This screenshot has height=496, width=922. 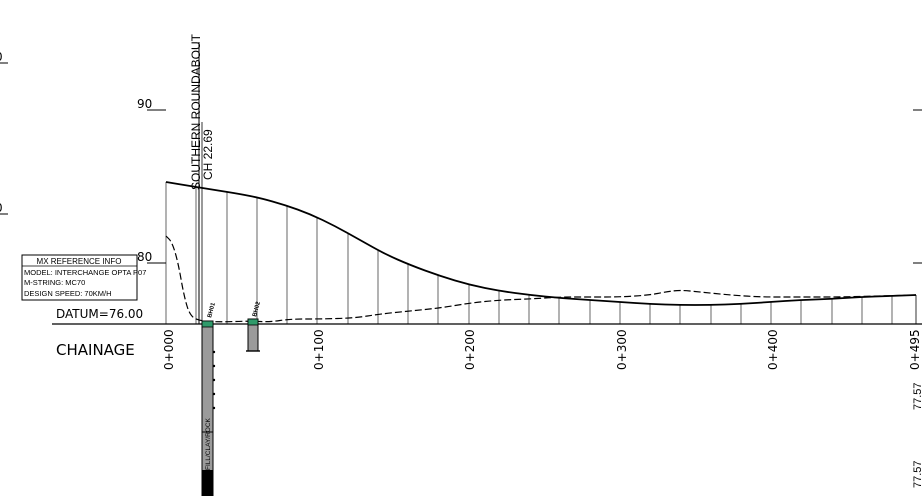 What do you see at coordinates (207, 483) in the screenshot?
I see `borehole-1-bottom-layer` at bounding box center [207, 483].